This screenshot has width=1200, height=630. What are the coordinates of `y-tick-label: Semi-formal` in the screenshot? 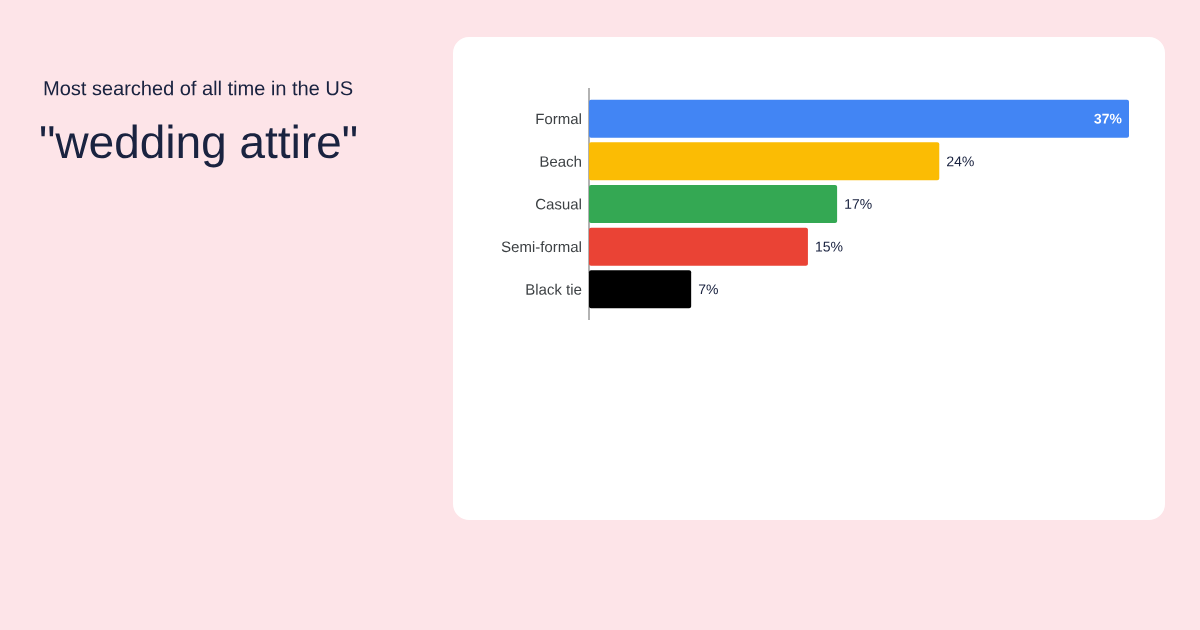 It's located at (541, 247).